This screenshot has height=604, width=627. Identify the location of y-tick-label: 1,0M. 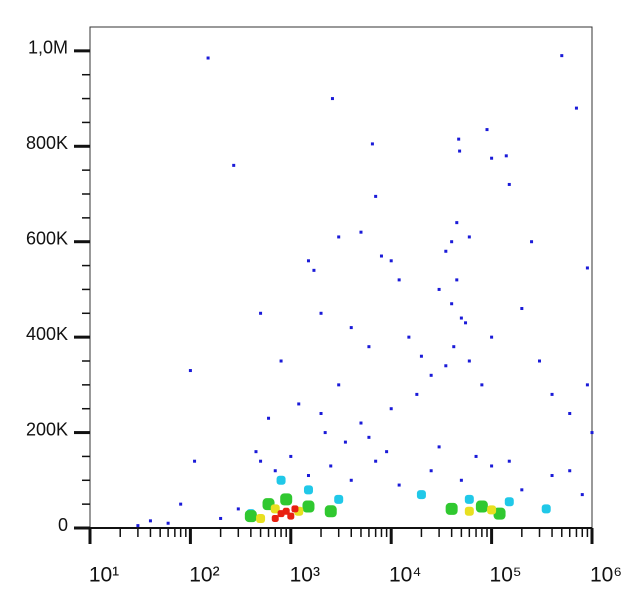
(48, 48).